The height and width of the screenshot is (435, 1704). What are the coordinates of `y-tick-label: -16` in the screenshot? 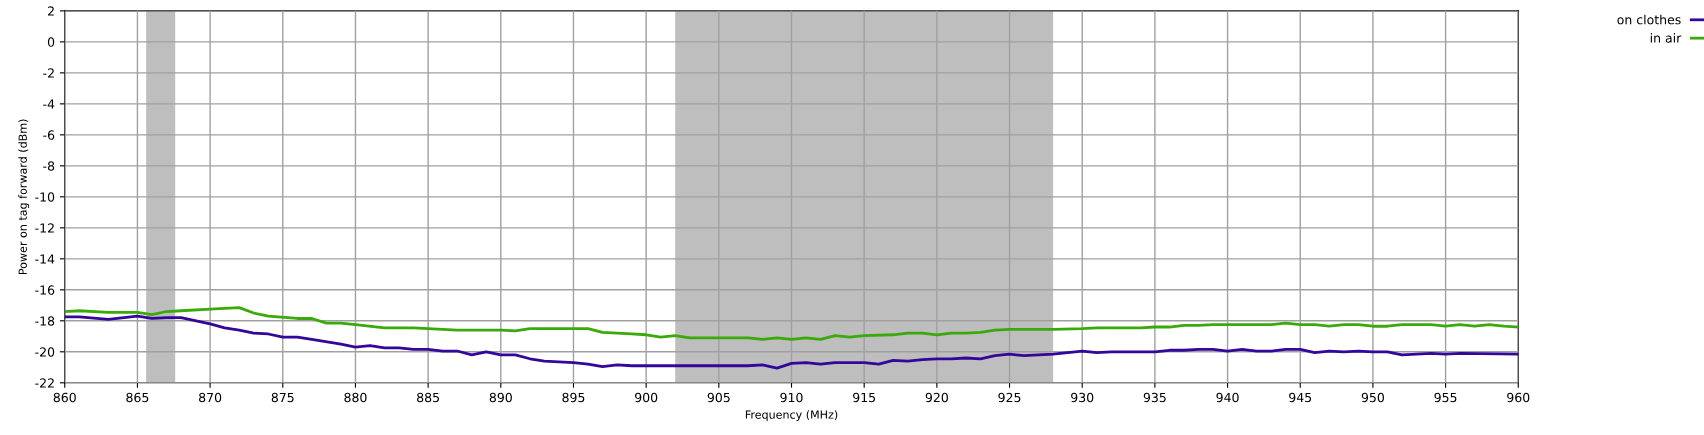 It's located at (45, 290).